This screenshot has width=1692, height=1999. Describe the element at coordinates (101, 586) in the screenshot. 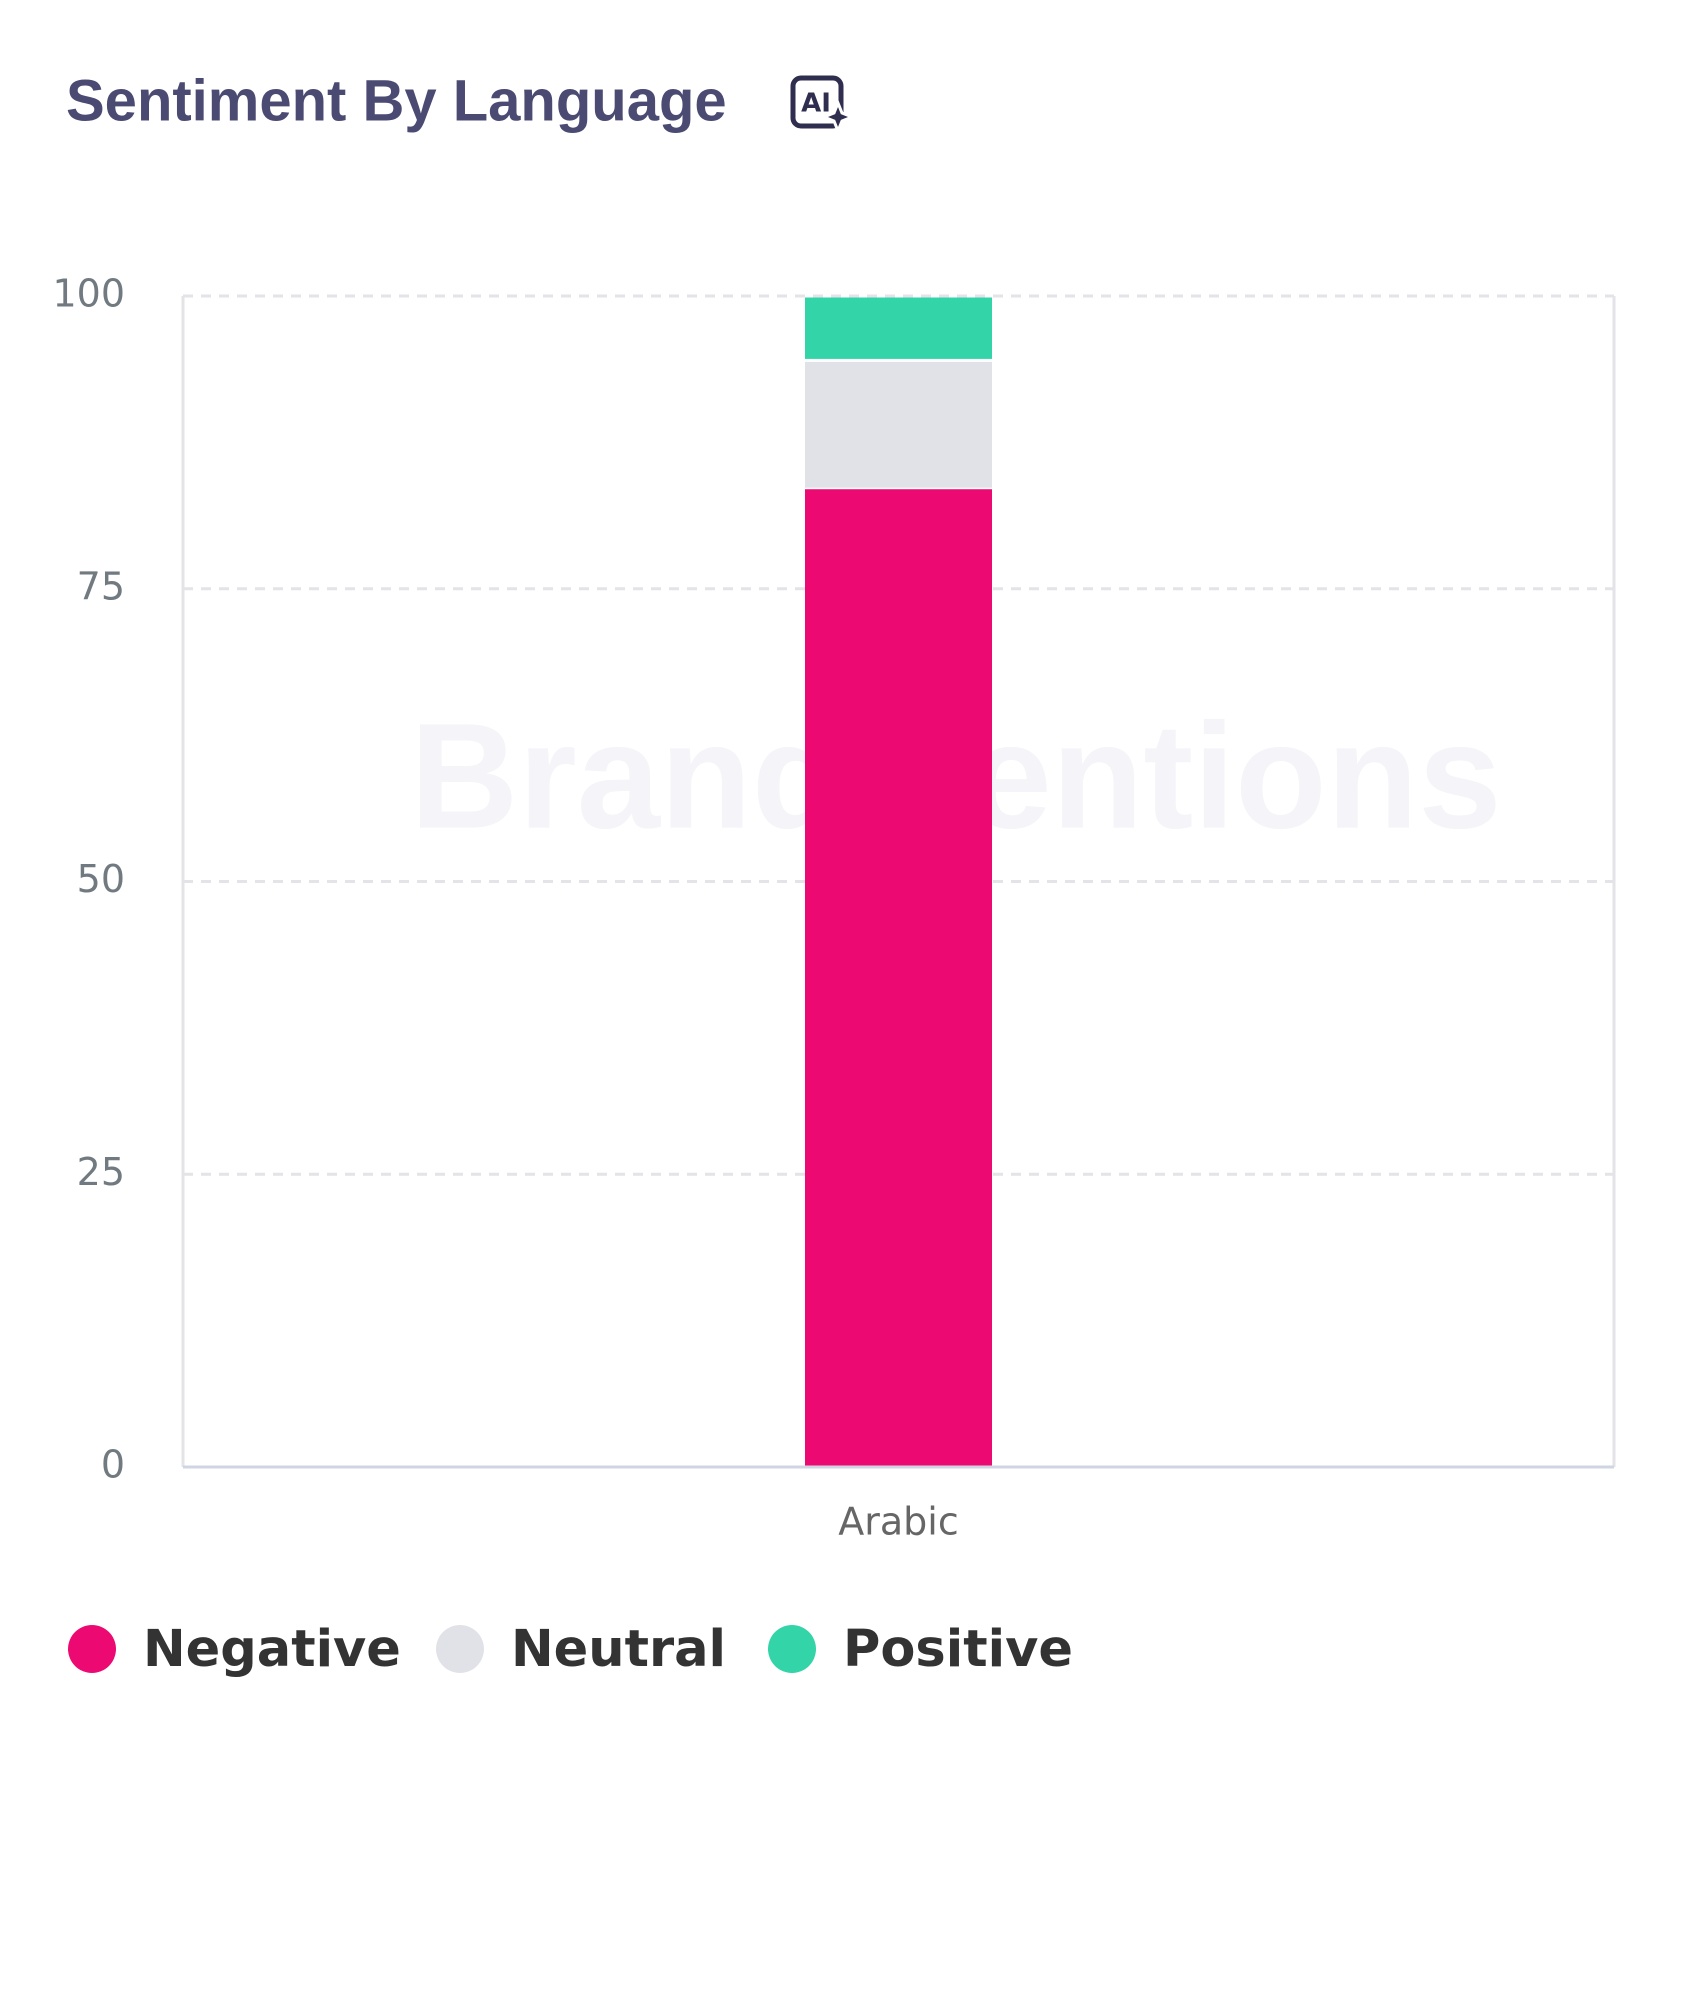

I see `y-tick-label: 75` at that location.